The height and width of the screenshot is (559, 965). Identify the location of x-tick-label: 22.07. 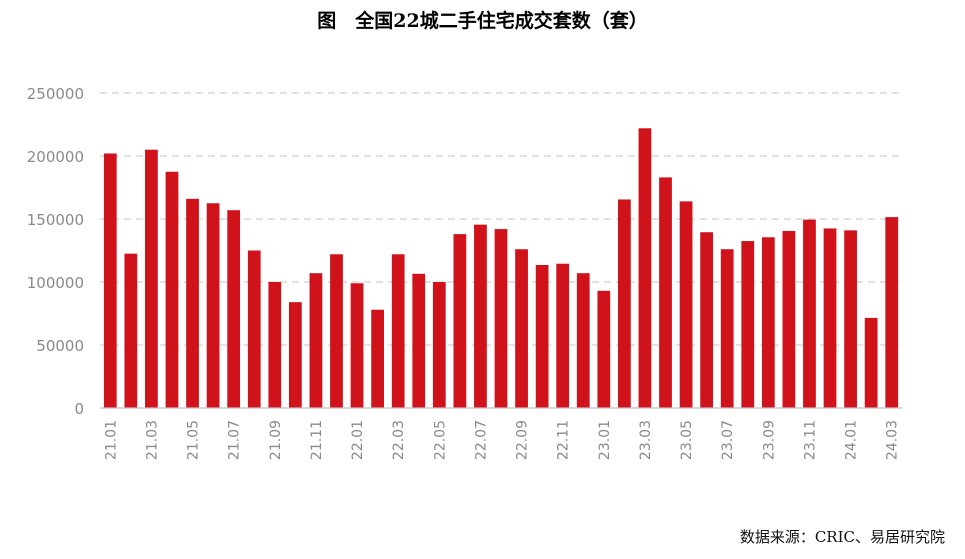
(481, 440).